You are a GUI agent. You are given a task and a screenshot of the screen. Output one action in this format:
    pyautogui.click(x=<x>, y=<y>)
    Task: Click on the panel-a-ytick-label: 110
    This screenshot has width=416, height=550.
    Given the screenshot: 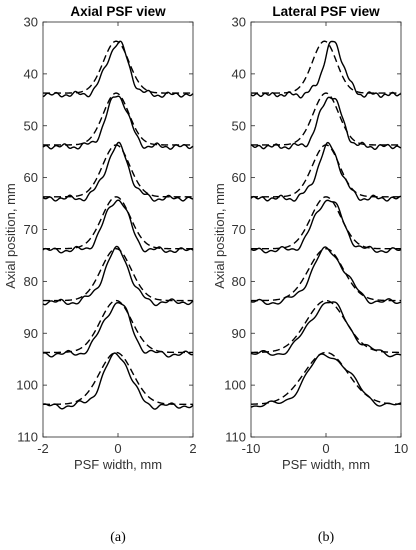 What is the action you would take?
    pyautogui.click(x=27, y=437)
    